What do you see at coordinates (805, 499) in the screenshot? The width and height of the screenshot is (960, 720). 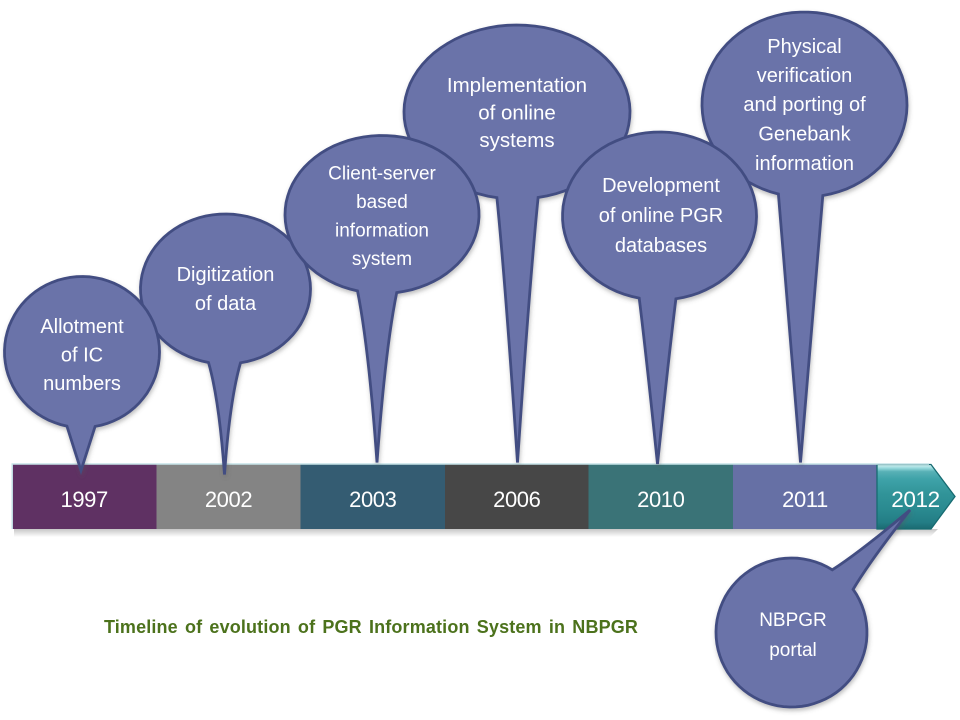 I see `svg-text: 2011` at bounding box center [805, 499].